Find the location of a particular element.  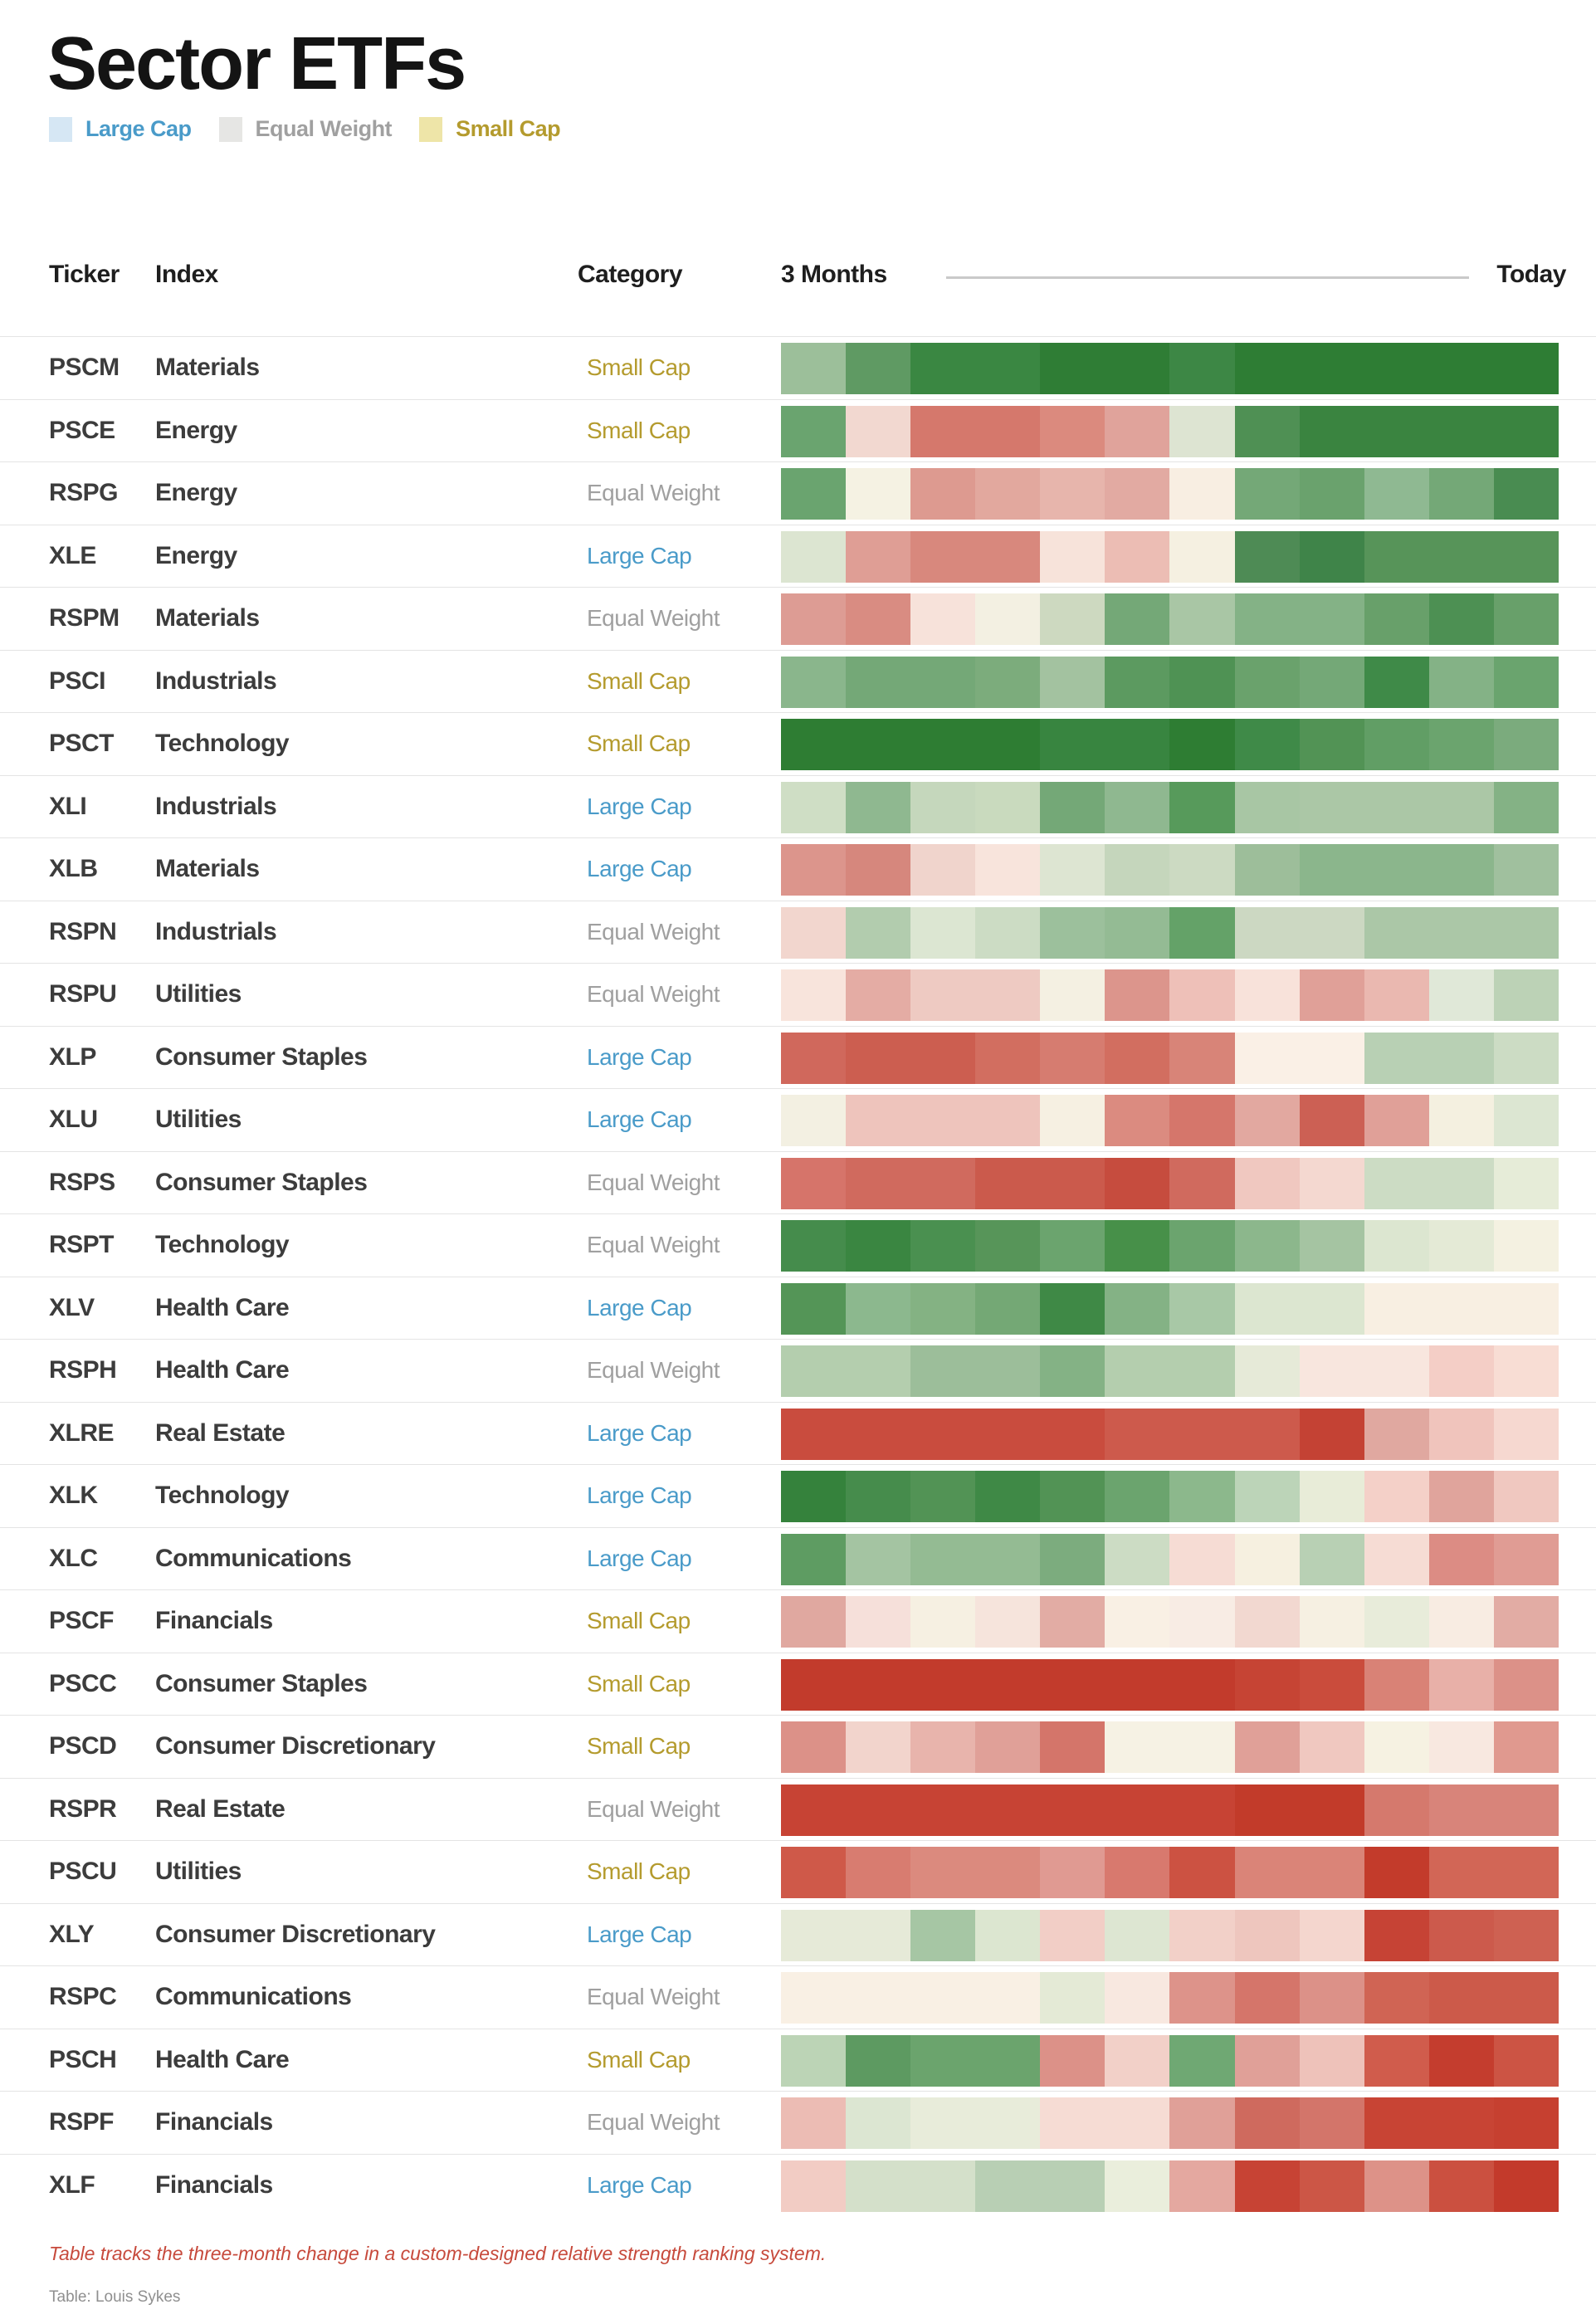

legend-swatch-equal-weight is located at coordinates (230, 129).